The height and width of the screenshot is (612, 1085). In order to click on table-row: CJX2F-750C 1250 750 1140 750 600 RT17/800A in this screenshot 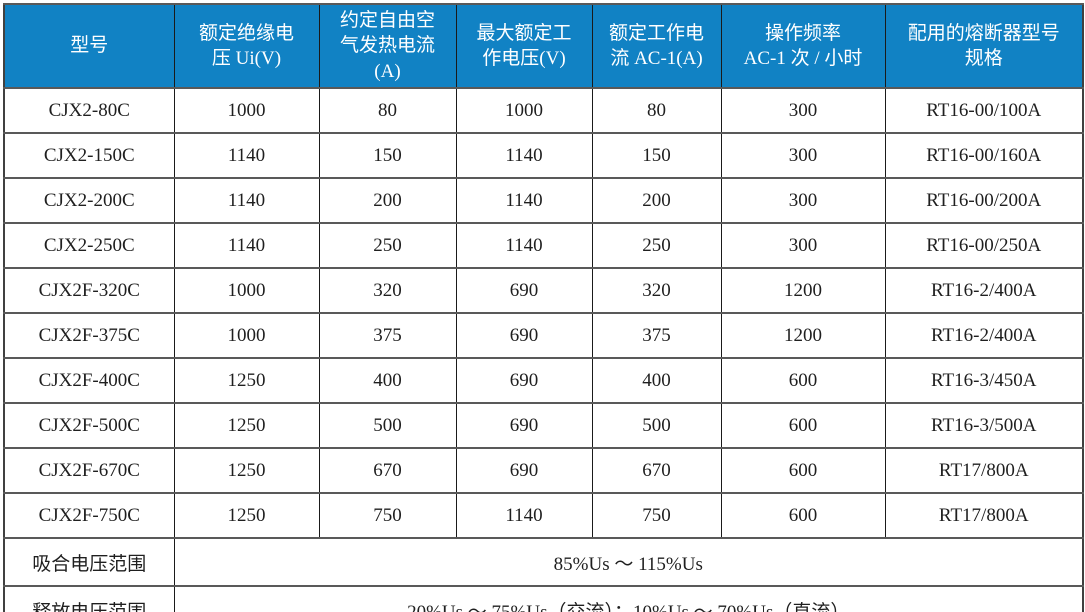, I will do `click(543, 515)`.